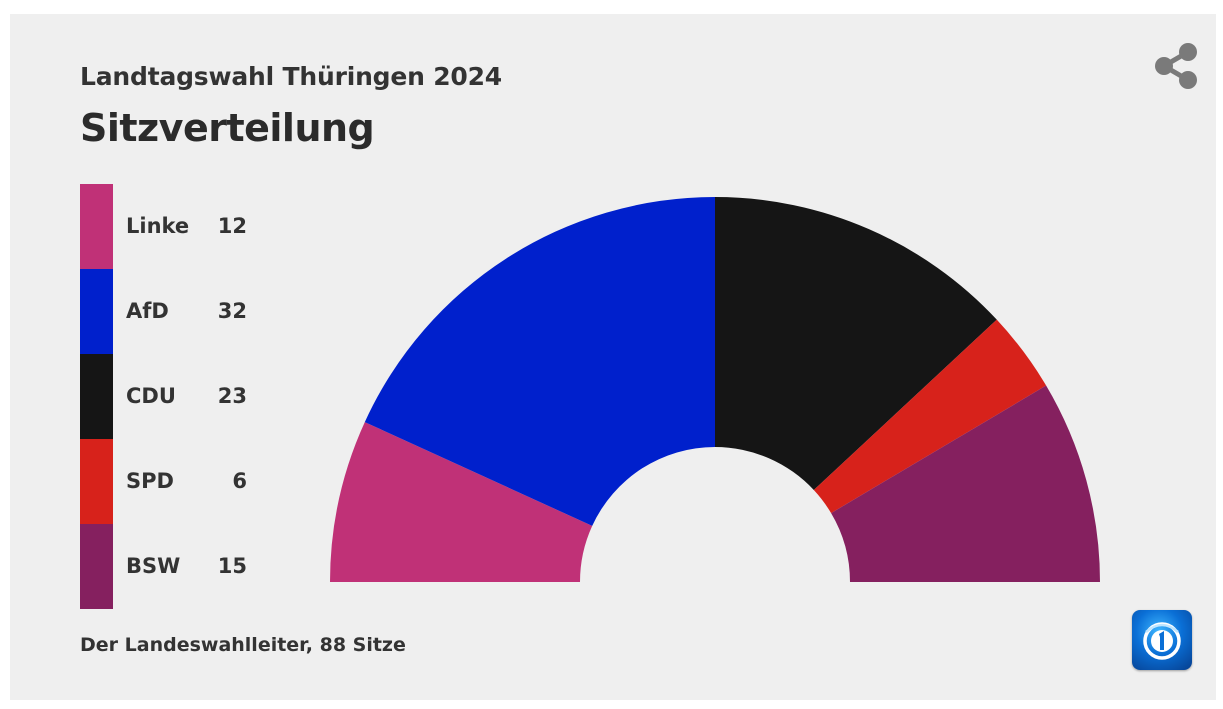 This screenshot has height=709, width=1223. I want to click on legend-label: Linke, so click(158, 226).